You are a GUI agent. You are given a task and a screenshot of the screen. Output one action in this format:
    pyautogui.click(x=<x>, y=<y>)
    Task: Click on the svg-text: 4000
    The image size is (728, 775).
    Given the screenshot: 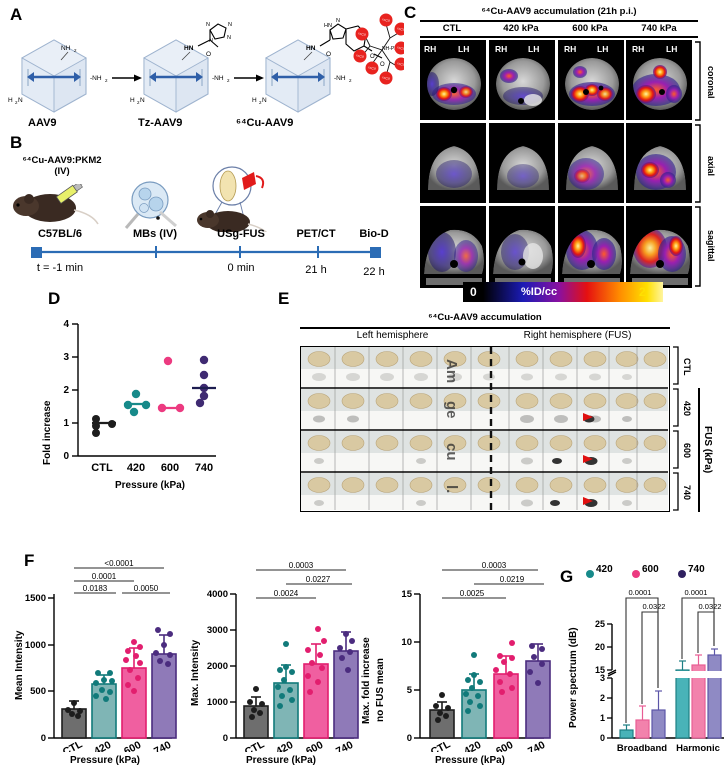 What is the action you would take?
    pyautogui.click(x=217, y=594)
    